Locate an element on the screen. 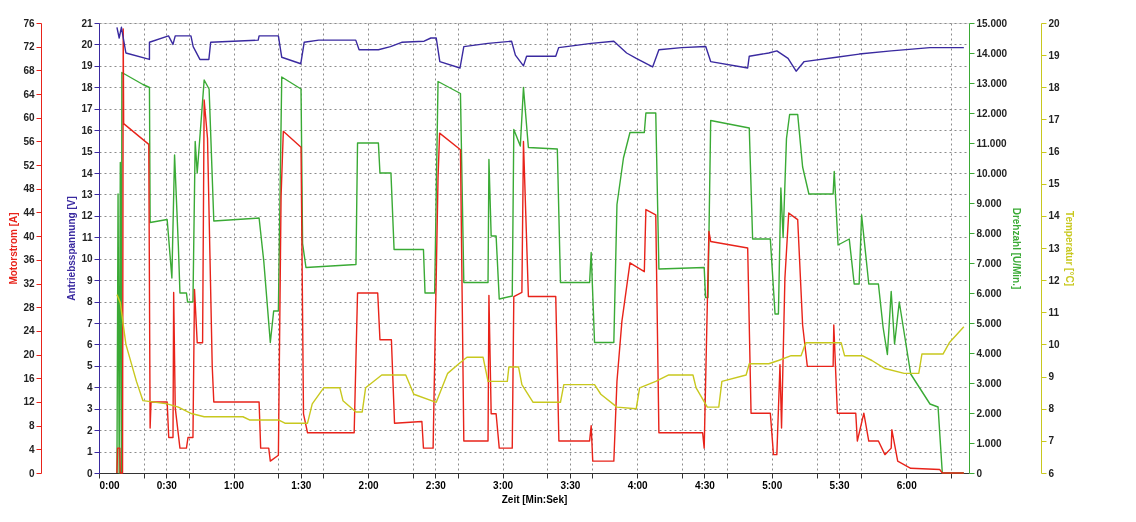 Image resolution: width=1136 pixels, height=522 pixels. y-tick-label: 21 is located at coordinates (87, 23).